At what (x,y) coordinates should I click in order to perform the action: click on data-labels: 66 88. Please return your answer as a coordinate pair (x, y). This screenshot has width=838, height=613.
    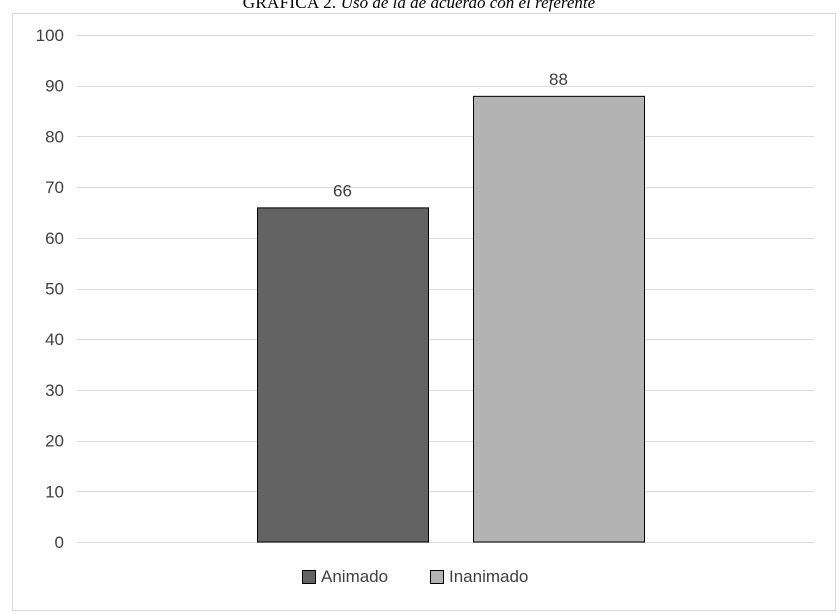
    Looking at the image, I should click on (450, 135).